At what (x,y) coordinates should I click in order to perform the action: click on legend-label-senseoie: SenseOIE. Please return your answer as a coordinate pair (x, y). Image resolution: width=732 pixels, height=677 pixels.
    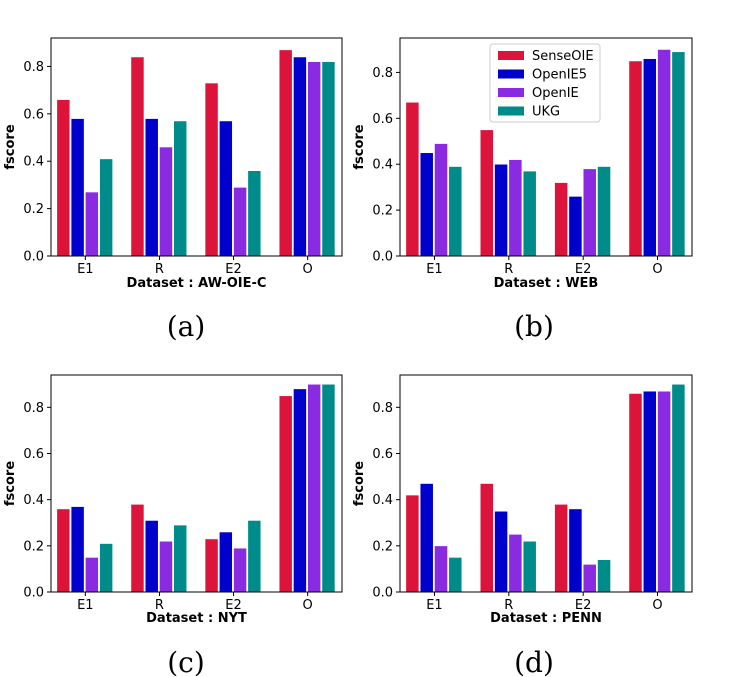
    Looking at the image, I should click on (563, 56).